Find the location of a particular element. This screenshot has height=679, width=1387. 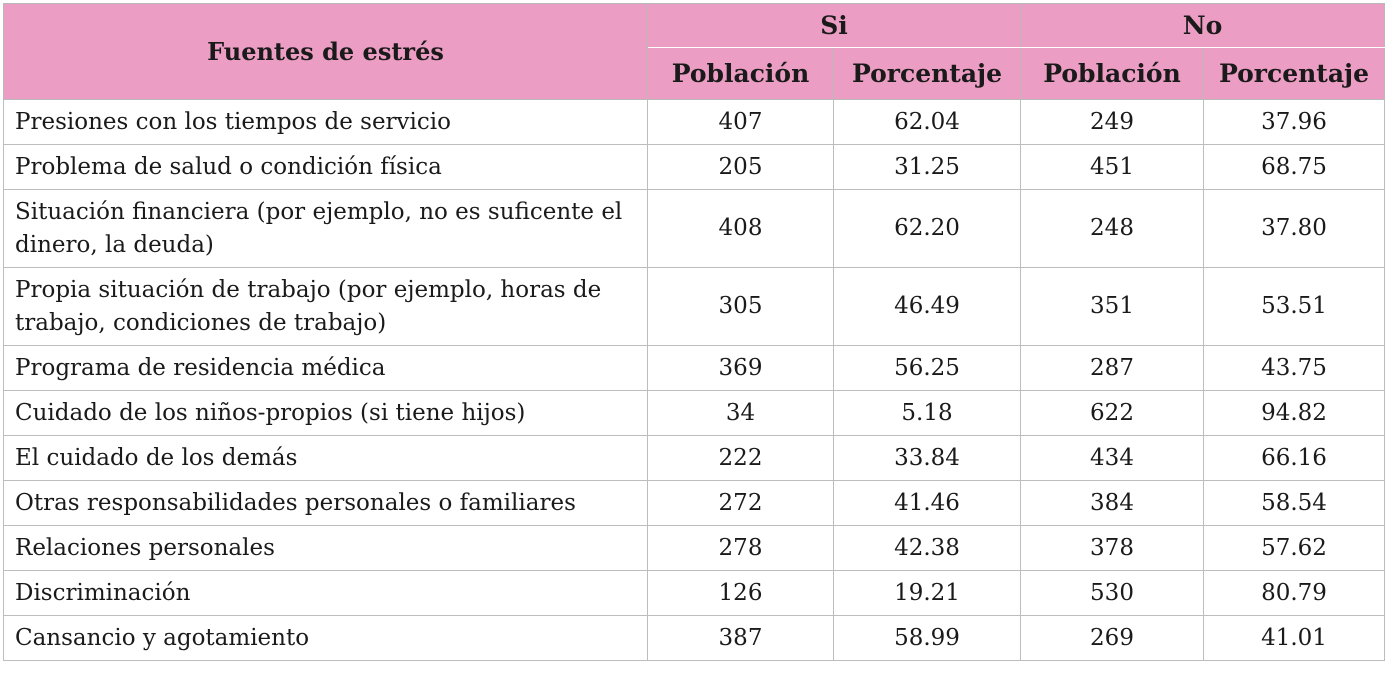

table-row: Discriminación 126 19.21 530 80.79 is located at coordinates (694, 593).